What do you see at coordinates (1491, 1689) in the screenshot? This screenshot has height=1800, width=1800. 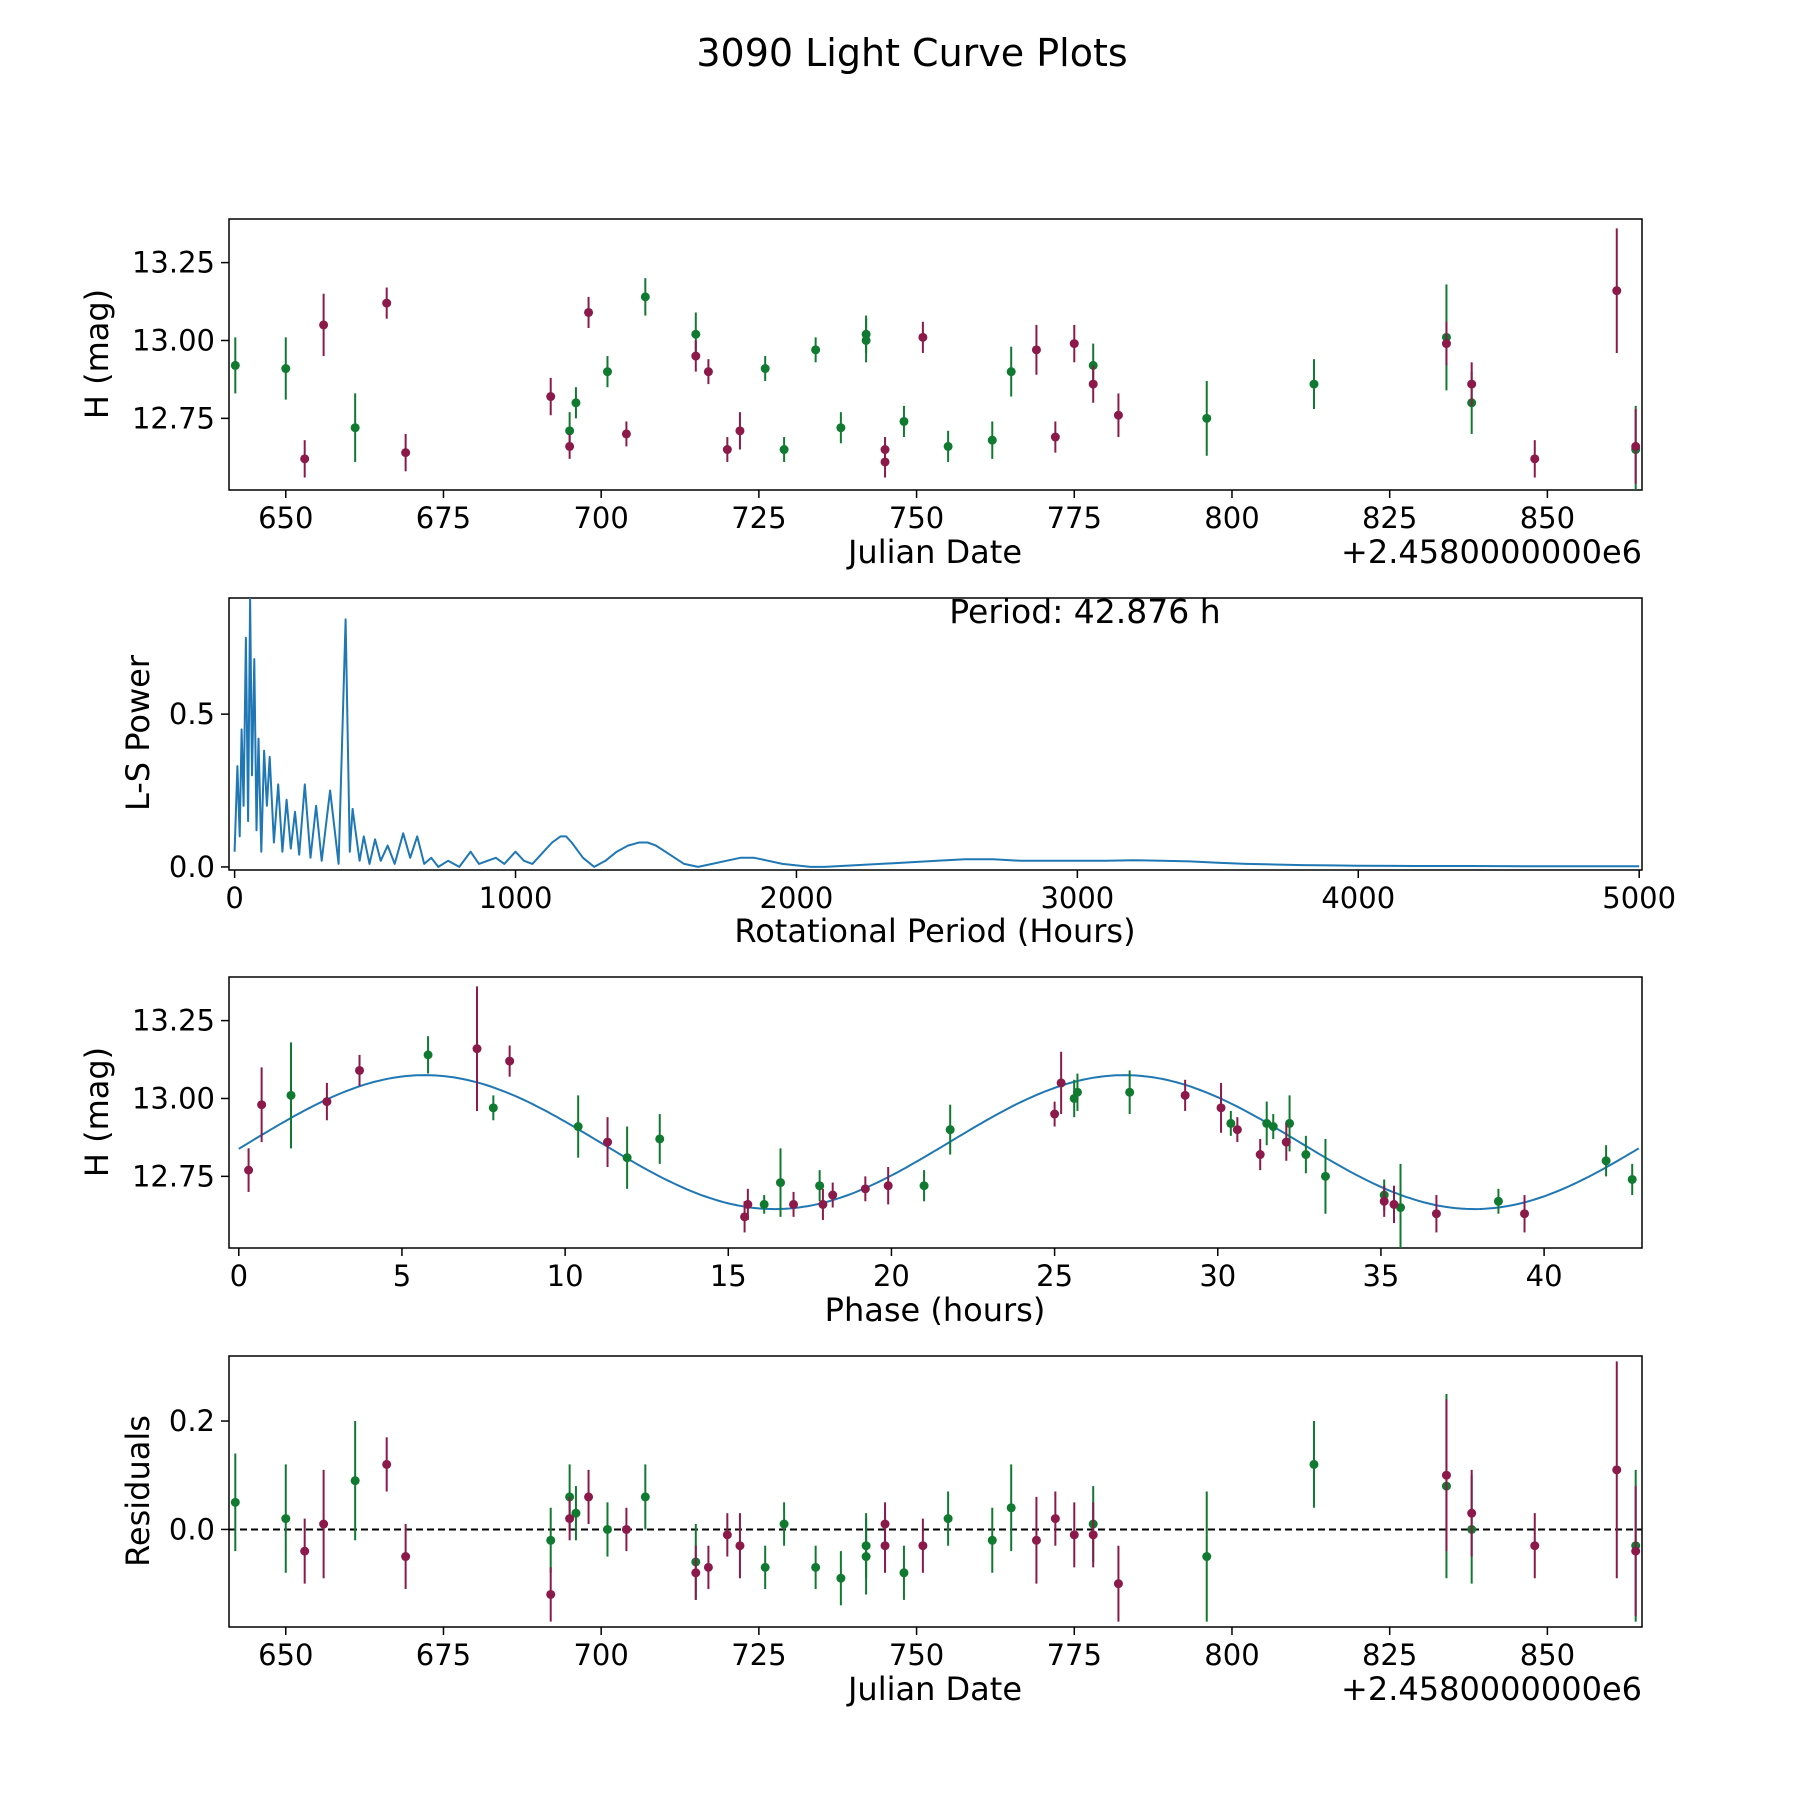 I see `residuals-x-offset: +2.4580000000e6` at bounding box center [1491, 1689].